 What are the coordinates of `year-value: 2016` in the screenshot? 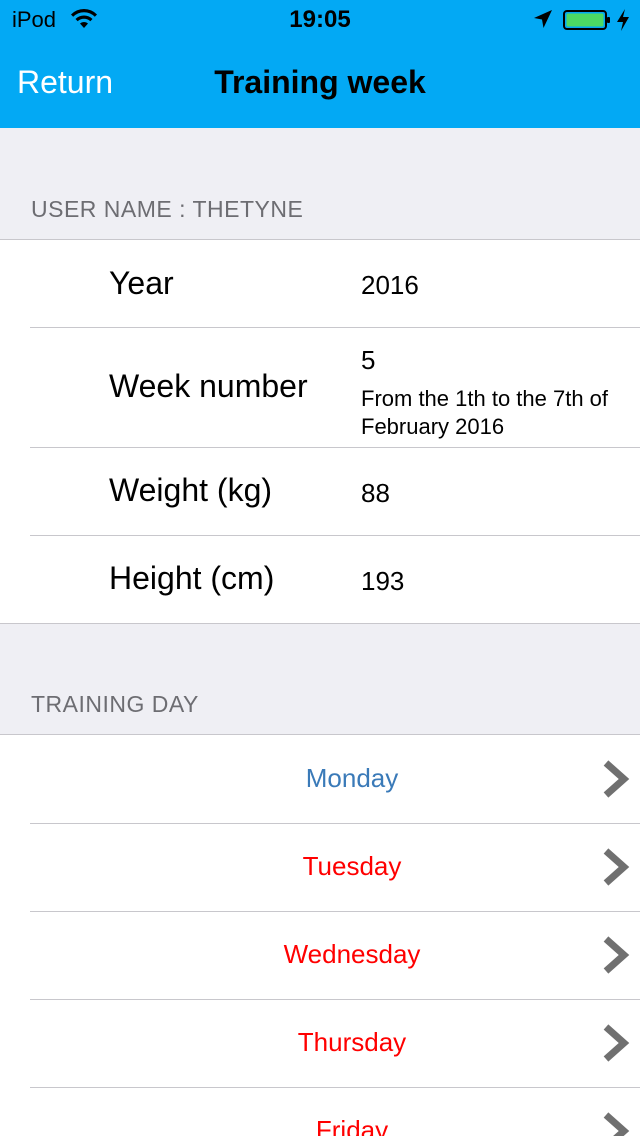 It's located at (390, 285).